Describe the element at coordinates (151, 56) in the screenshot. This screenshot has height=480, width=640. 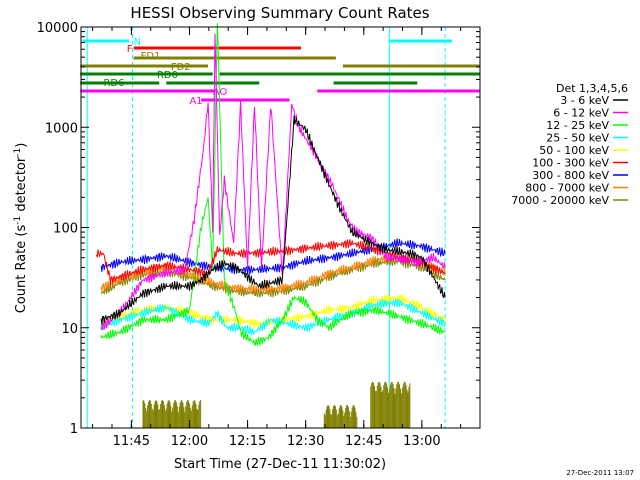
I see `flag-label: FD1` at that location.